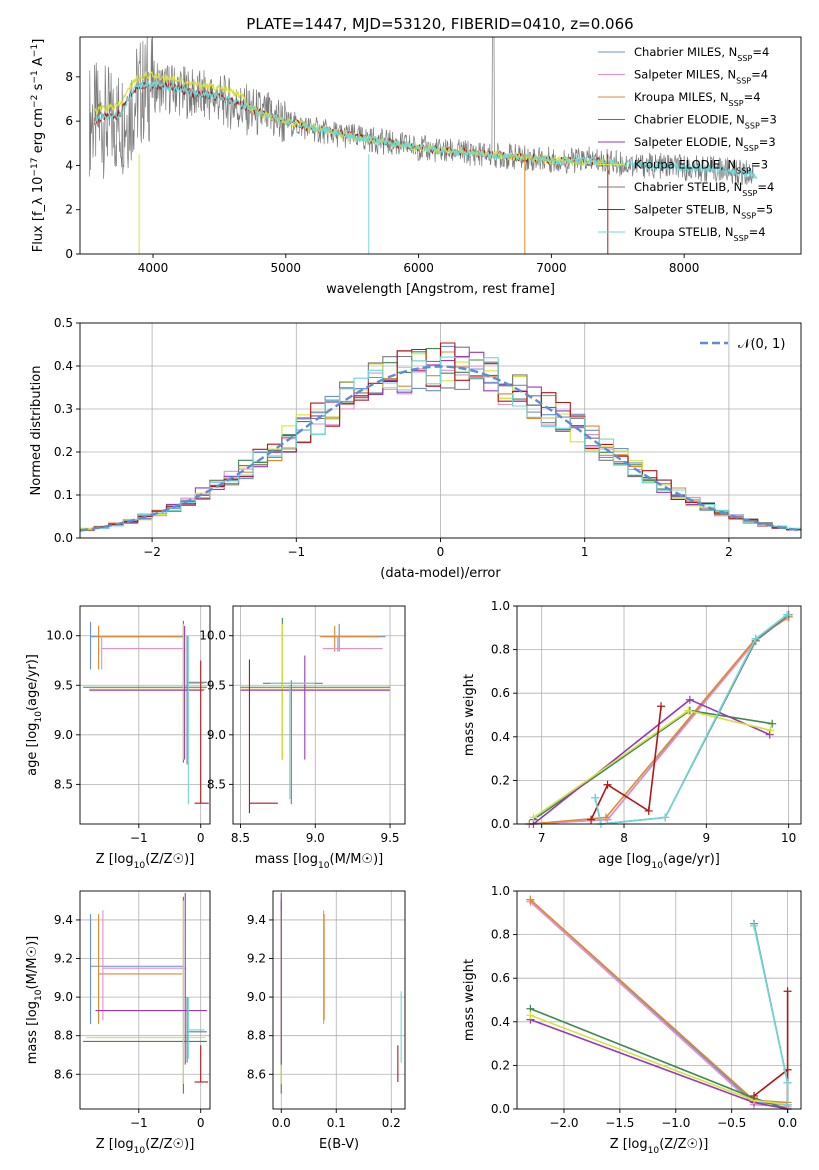 Image resolution: width=819 pixels, height=1170 pixels. I want to click on series-line, so click(771, 1048).